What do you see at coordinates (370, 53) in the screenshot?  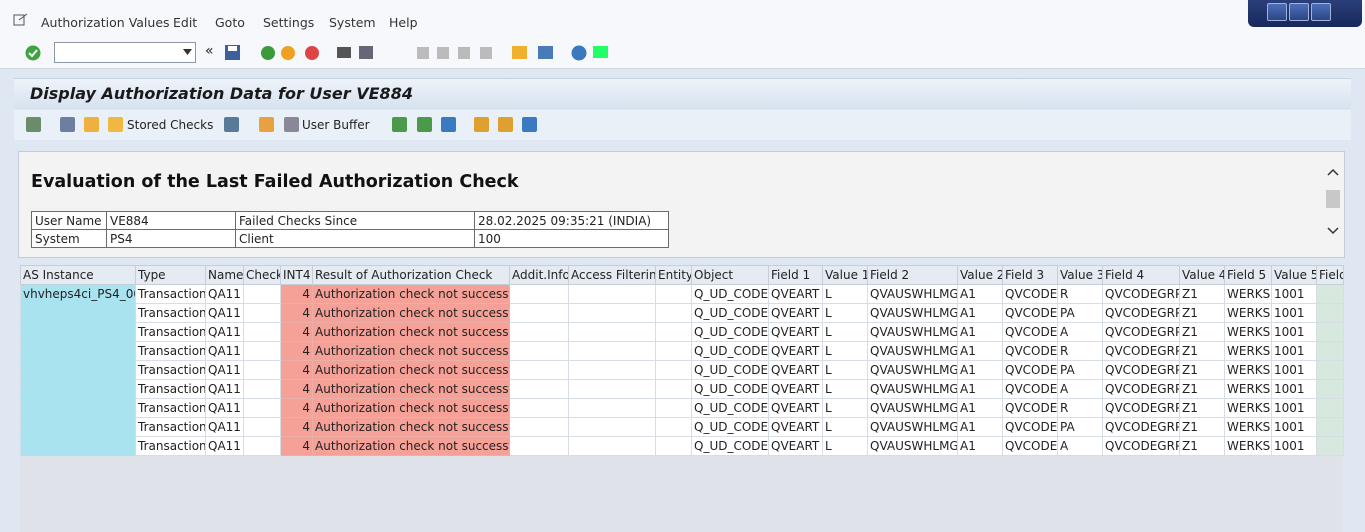 I see `toolbar-icons` at bounding box center [370, 53].